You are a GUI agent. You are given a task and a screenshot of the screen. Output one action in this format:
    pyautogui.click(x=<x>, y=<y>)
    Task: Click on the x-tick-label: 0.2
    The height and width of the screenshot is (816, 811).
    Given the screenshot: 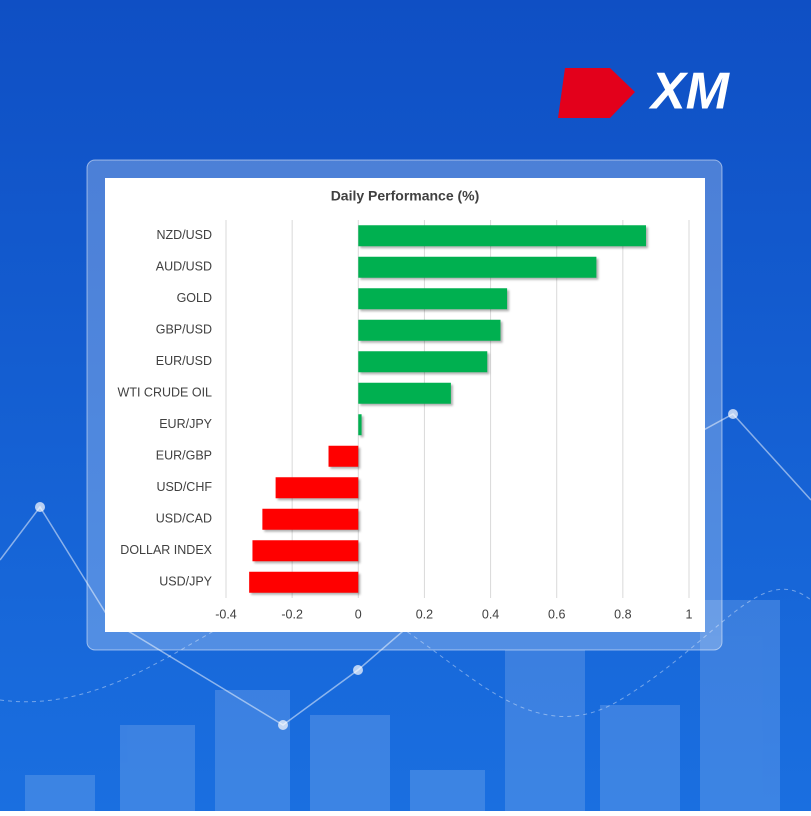 What is the action you would take?
    pyautogui.click(x=424, y=614)
    